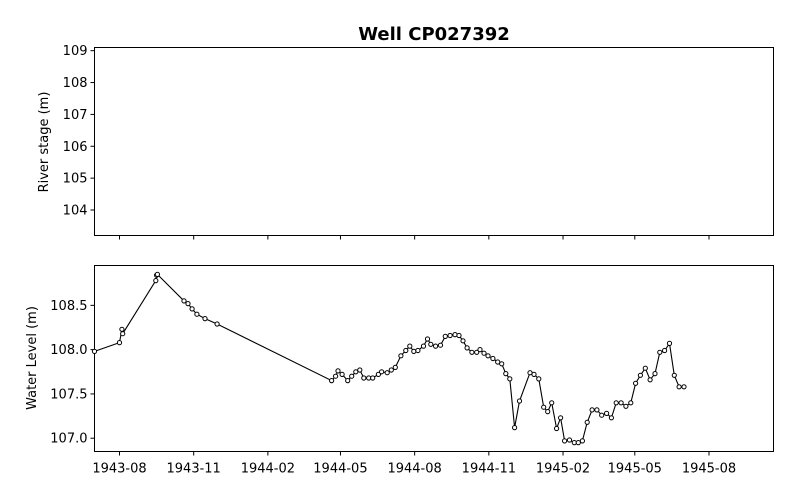 The height and width of the screenshot is (500, 800). I want to click on y-tick-label: 107.0, so click(68, 439).